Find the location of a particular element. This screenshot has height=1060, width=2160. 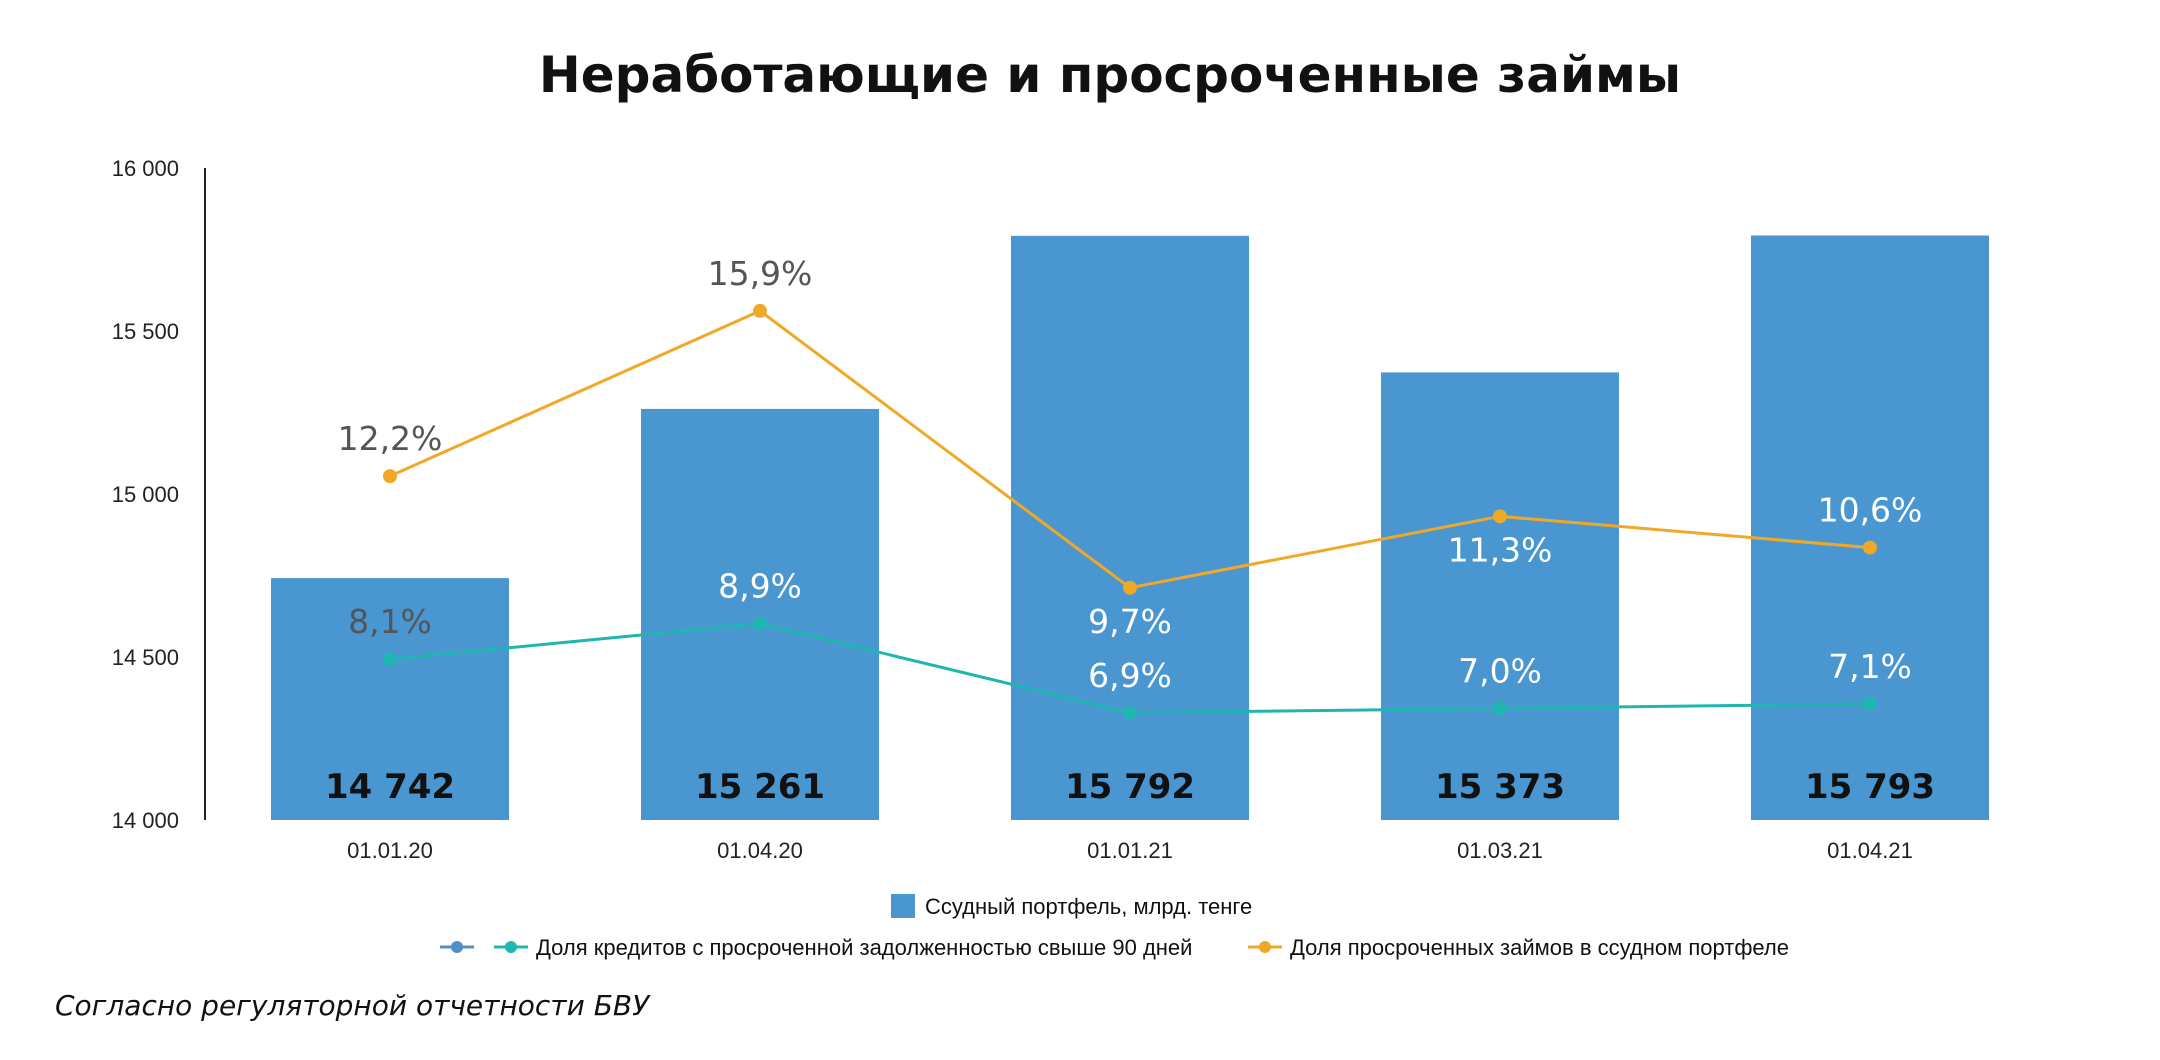

y-tick-label: 15 500 is located at coordinates (145, 331).